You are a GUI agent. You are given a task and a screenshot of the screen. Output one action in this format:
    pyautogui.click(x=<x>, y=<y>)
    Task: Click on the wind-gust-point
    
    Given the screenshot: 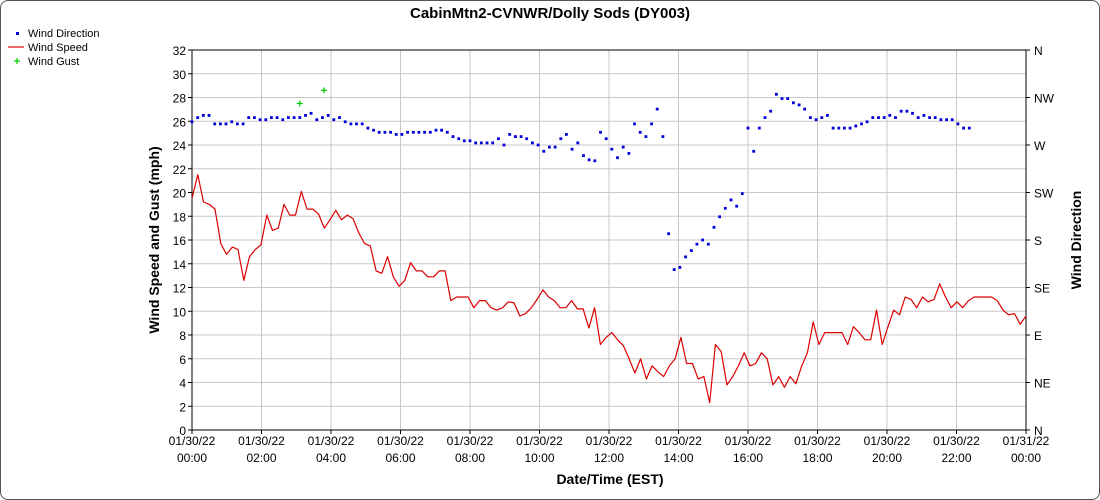 What is the action you would take?
    pyautogui.click(x=324, y=90)
    